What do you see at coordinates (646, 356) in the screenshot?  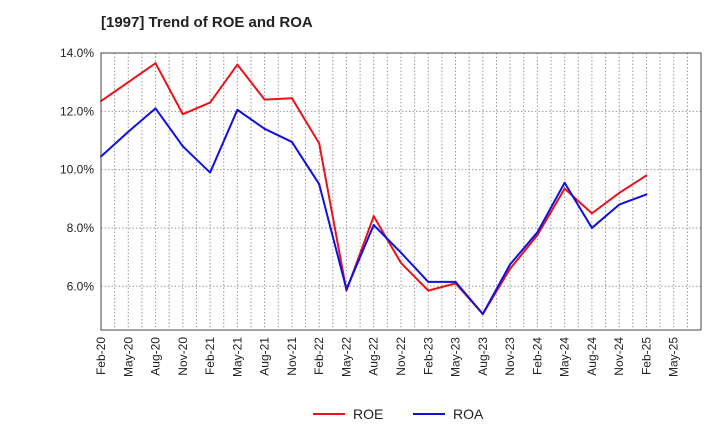 I see `x-tick-label: Feb-25` at bounding box center [646, 356].